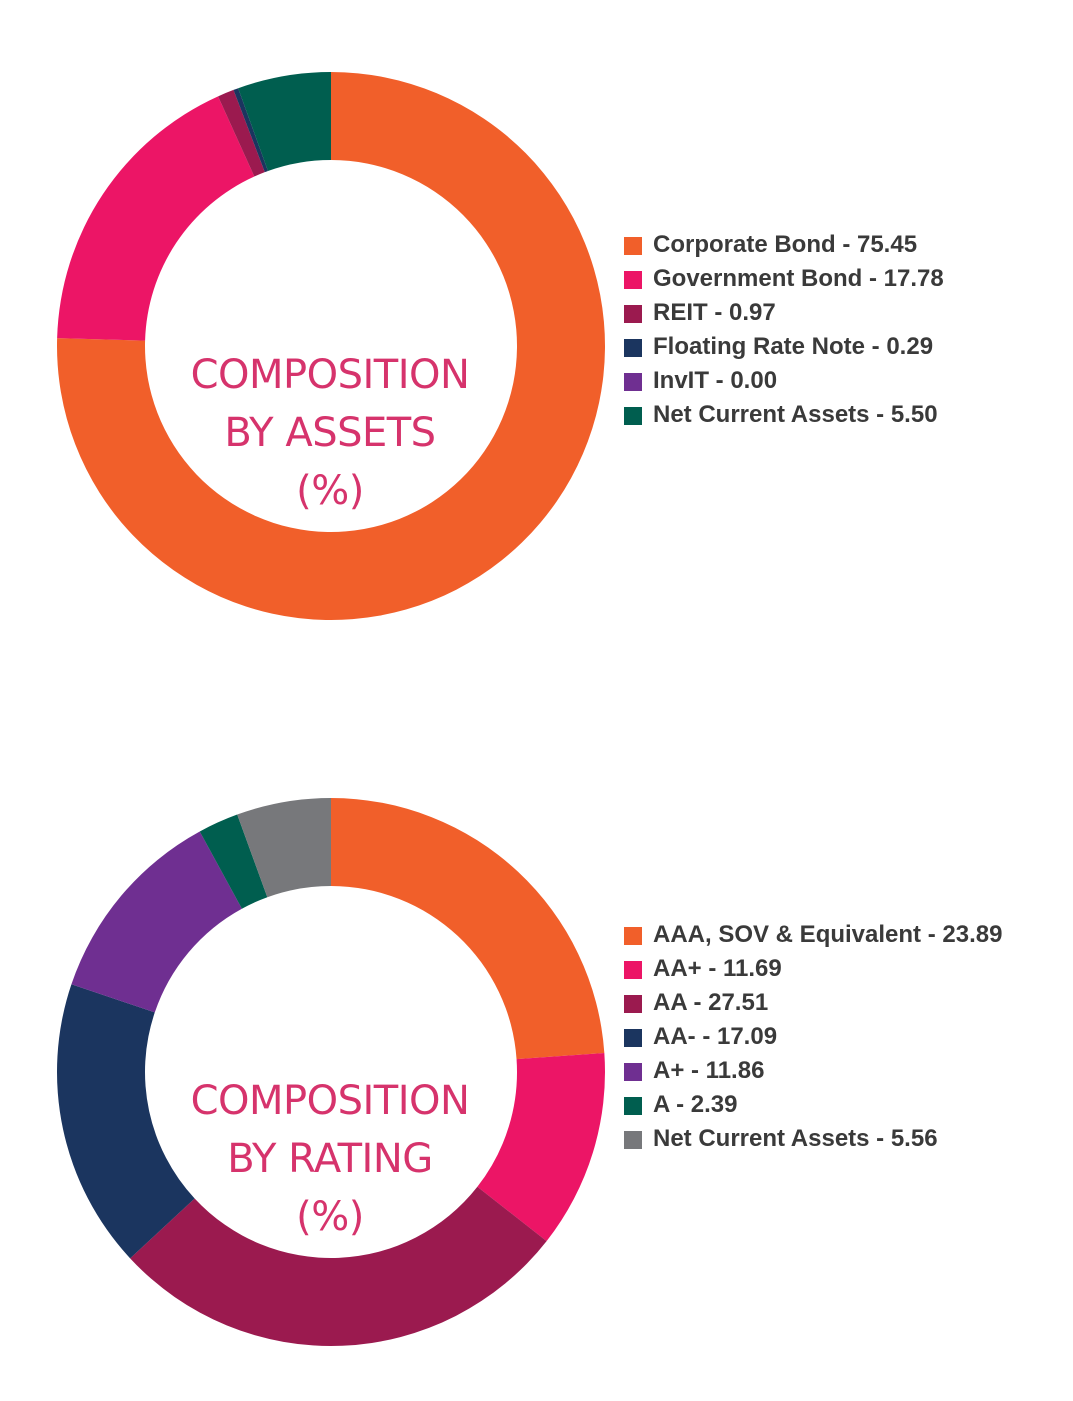 The image size is (1073, 1401). Describe the element at coordinates (828, 934) in the screenshot. I see `legend-label: AAA, SOV & Equivalent - 23.89` at that location.